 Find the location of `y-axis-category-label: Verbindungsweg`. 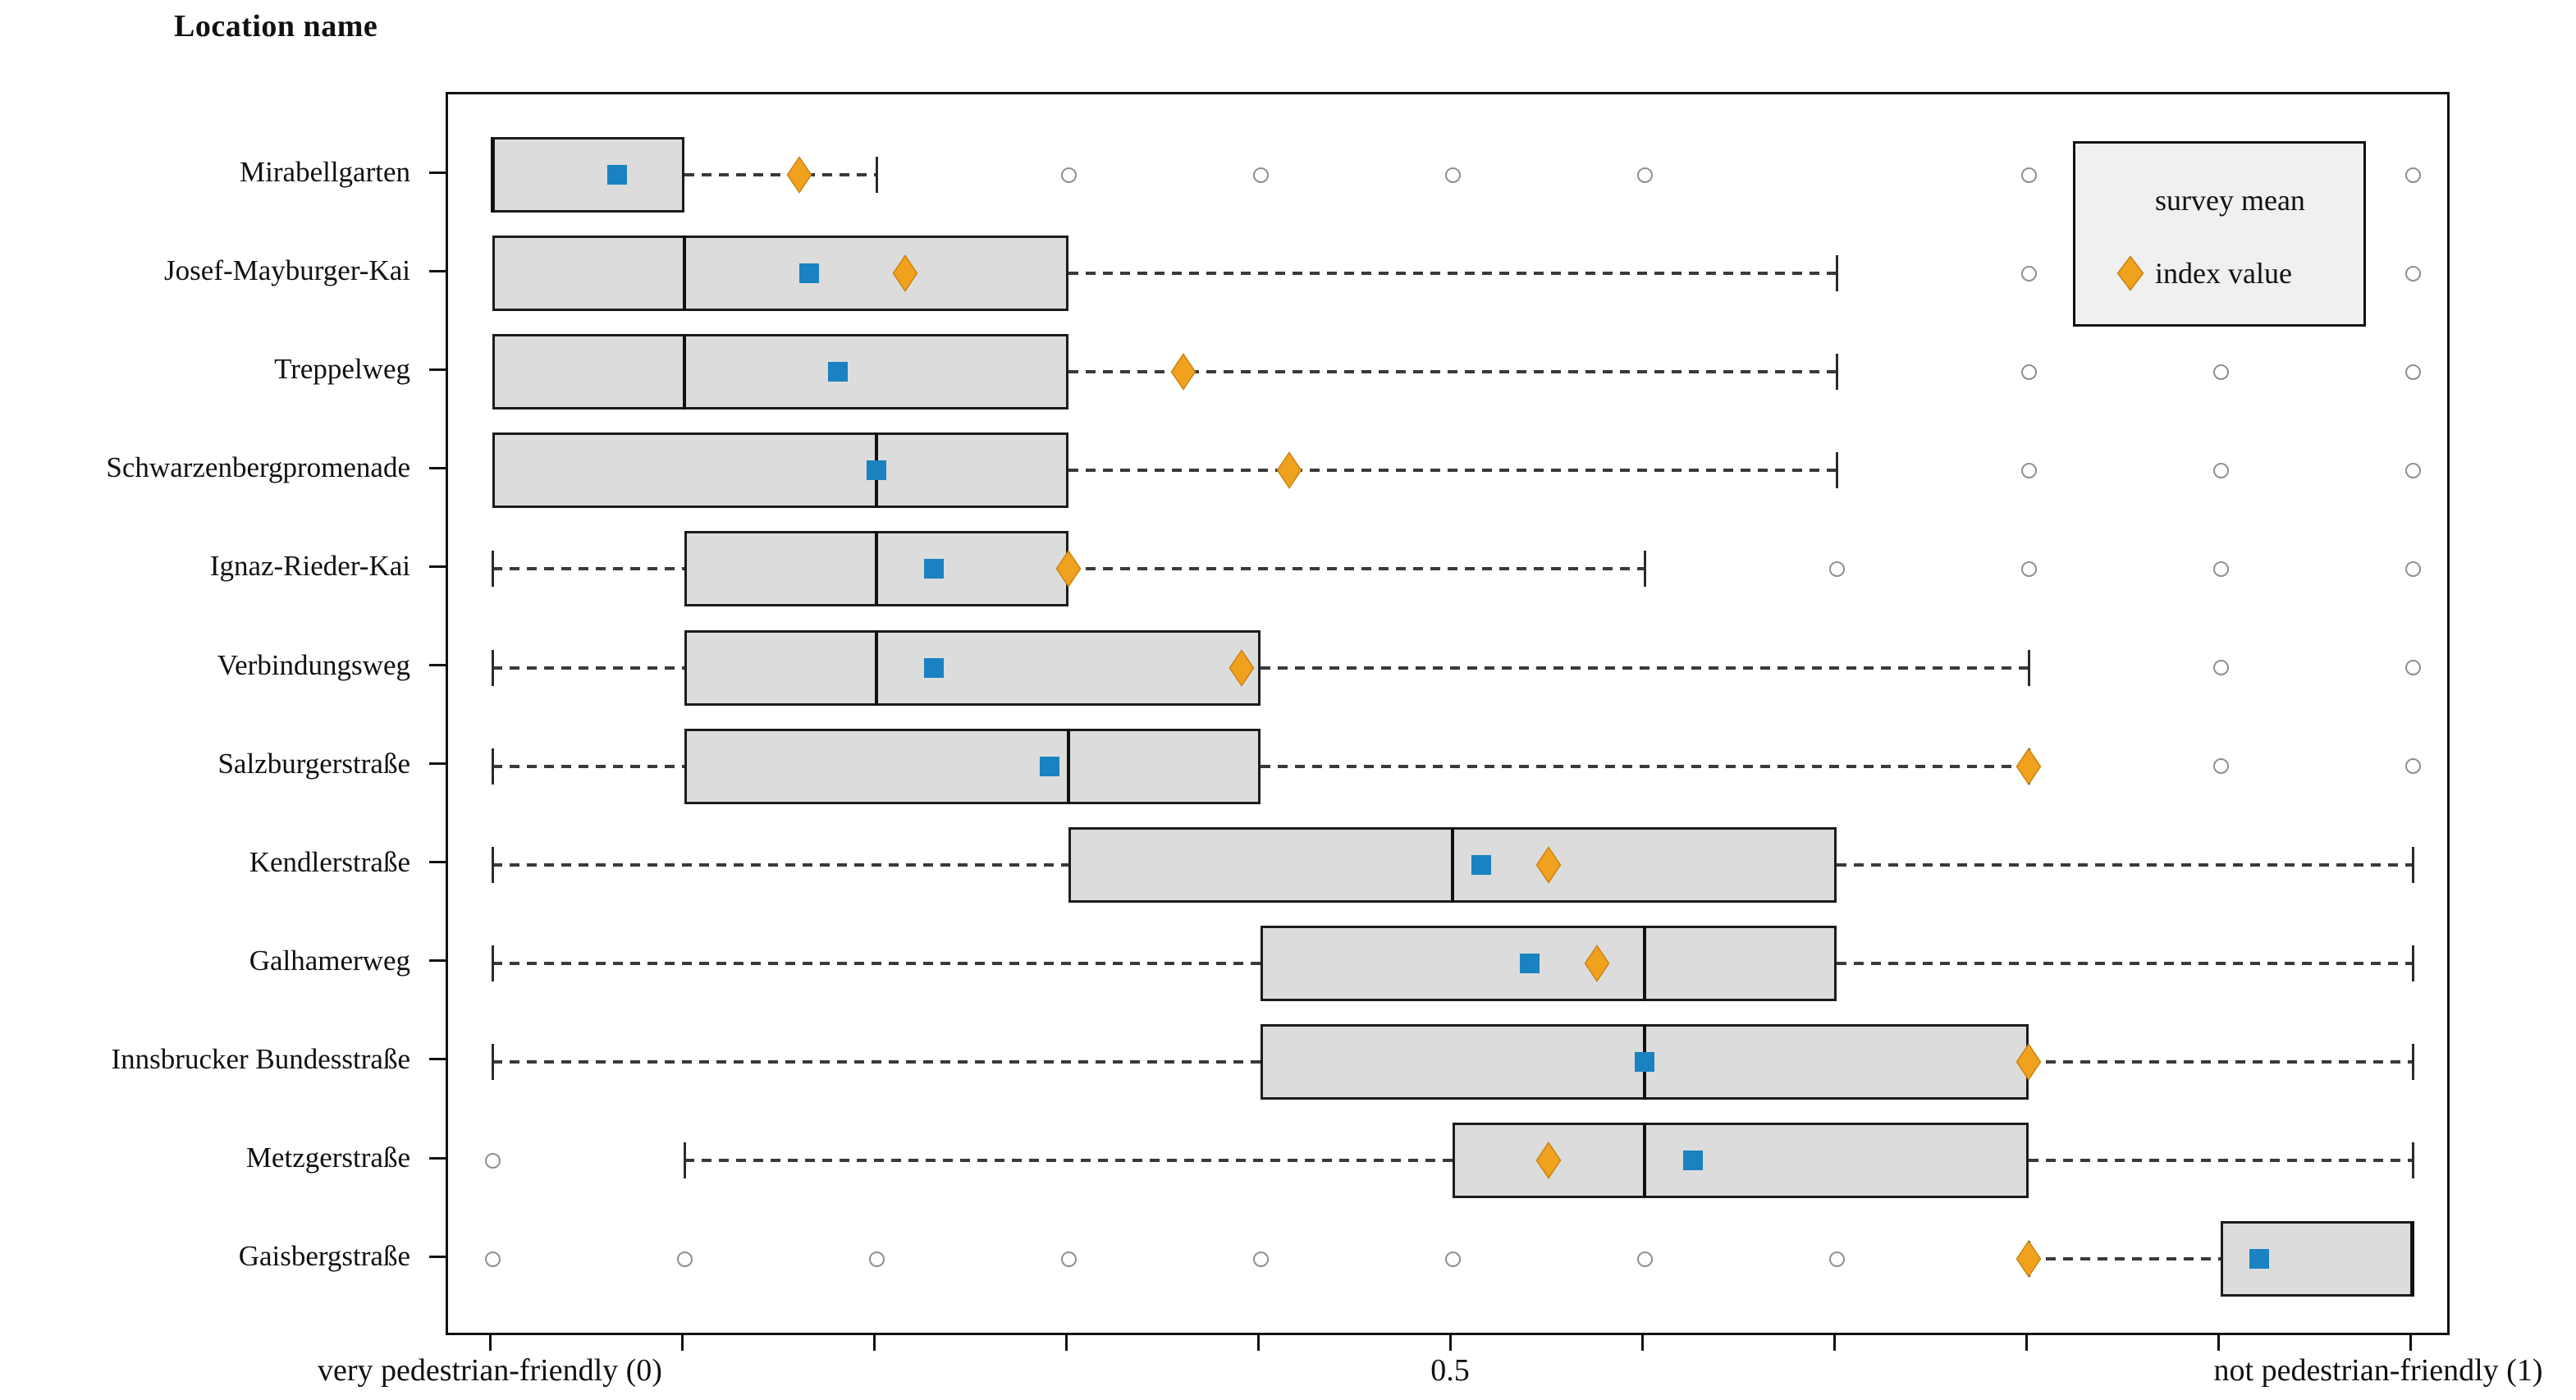

y-axis-category-label: Verbindungsweg is located at coordinates (313, 664).